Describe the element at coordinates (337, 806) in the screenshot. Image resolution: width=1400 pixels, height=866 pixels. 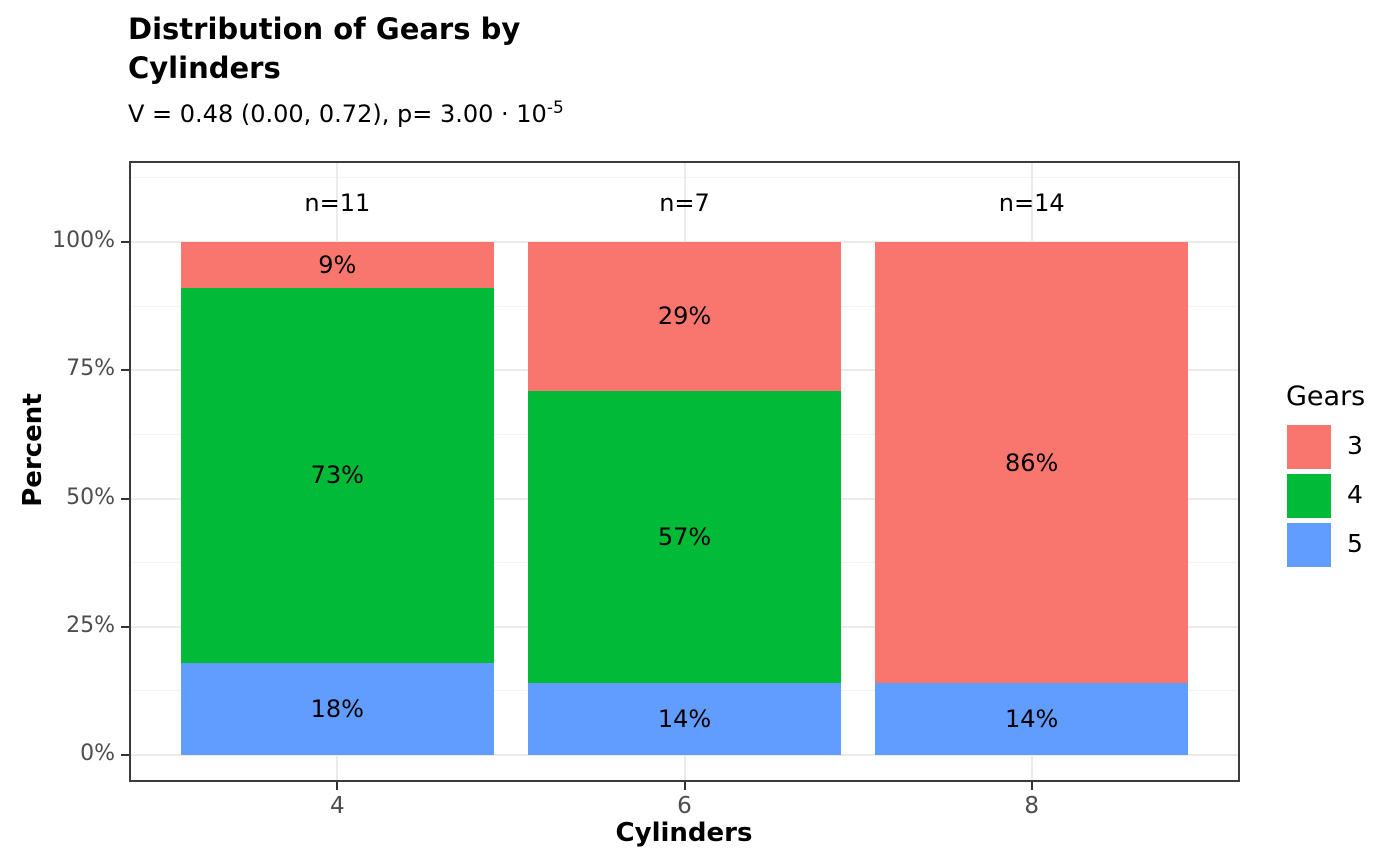
I see `x-tick-label: 4` at that location.